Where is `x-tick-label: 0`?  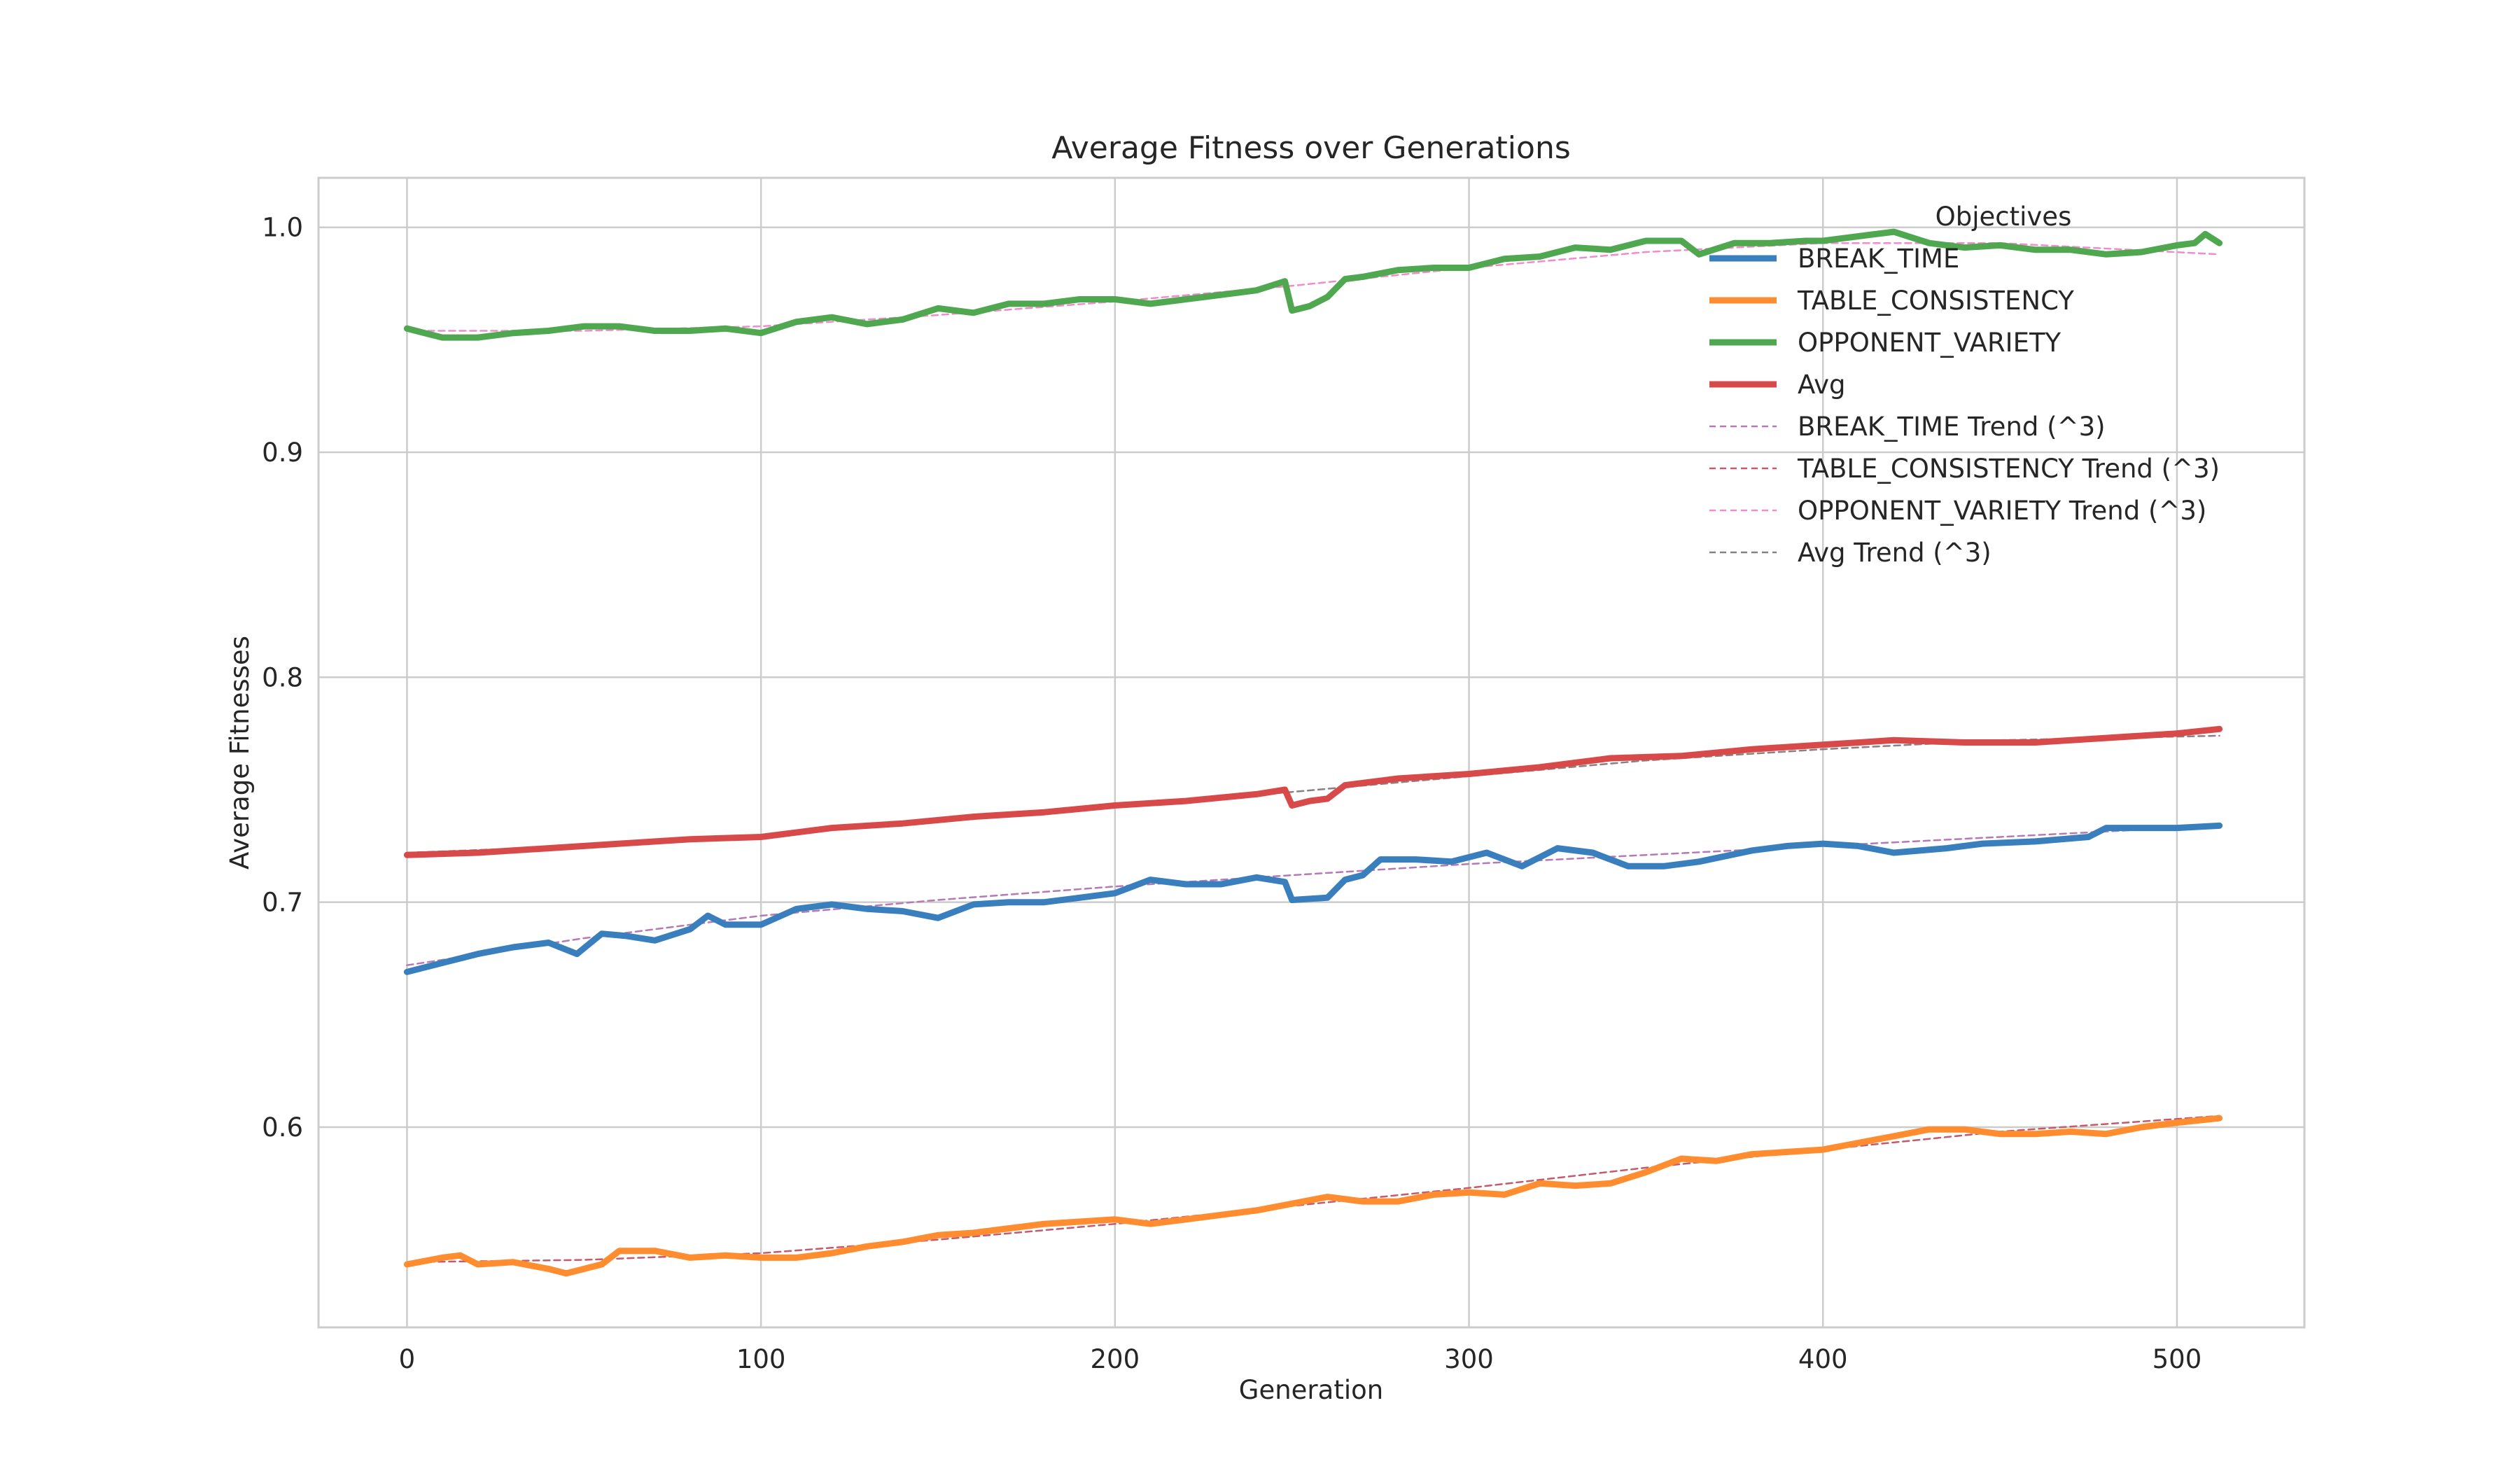
x-tick-label: 0 is located at coordinates (407, 1359).